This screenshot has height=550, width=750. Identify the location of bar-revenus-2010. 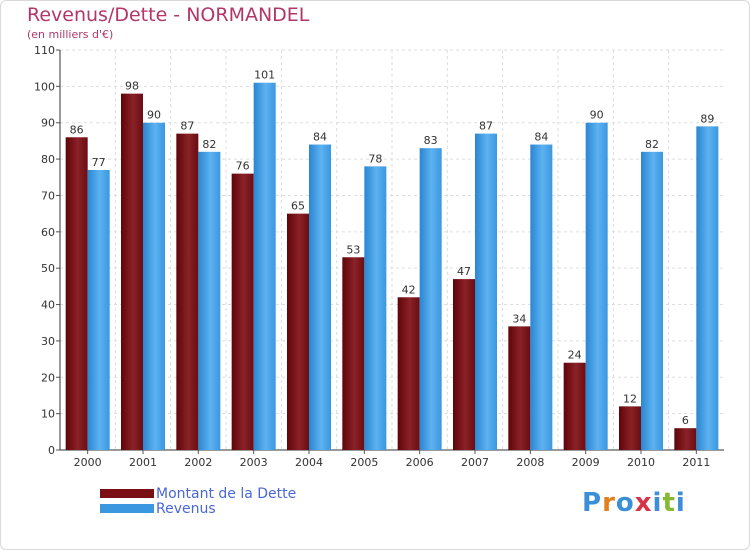
(652, 300).